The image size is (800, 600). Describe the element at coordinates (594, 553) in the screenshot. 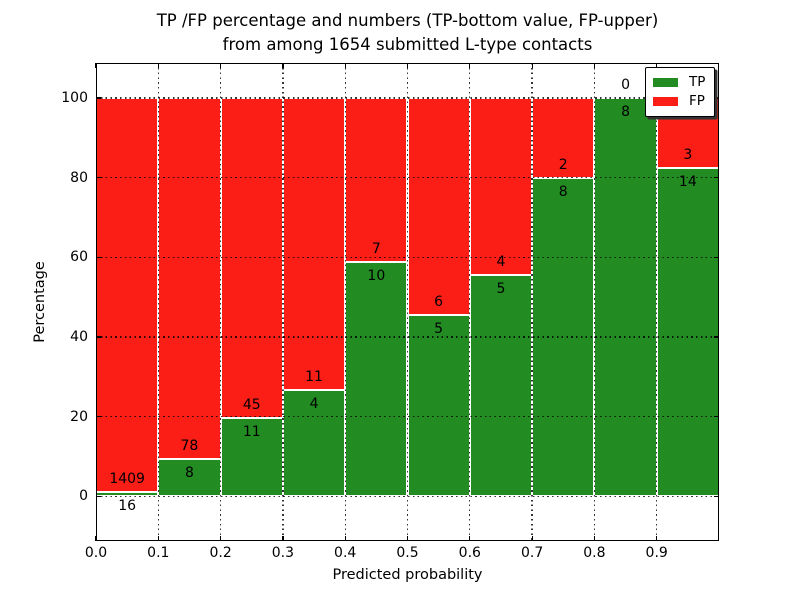

I see `x-tick-label: 0.8` at that location.